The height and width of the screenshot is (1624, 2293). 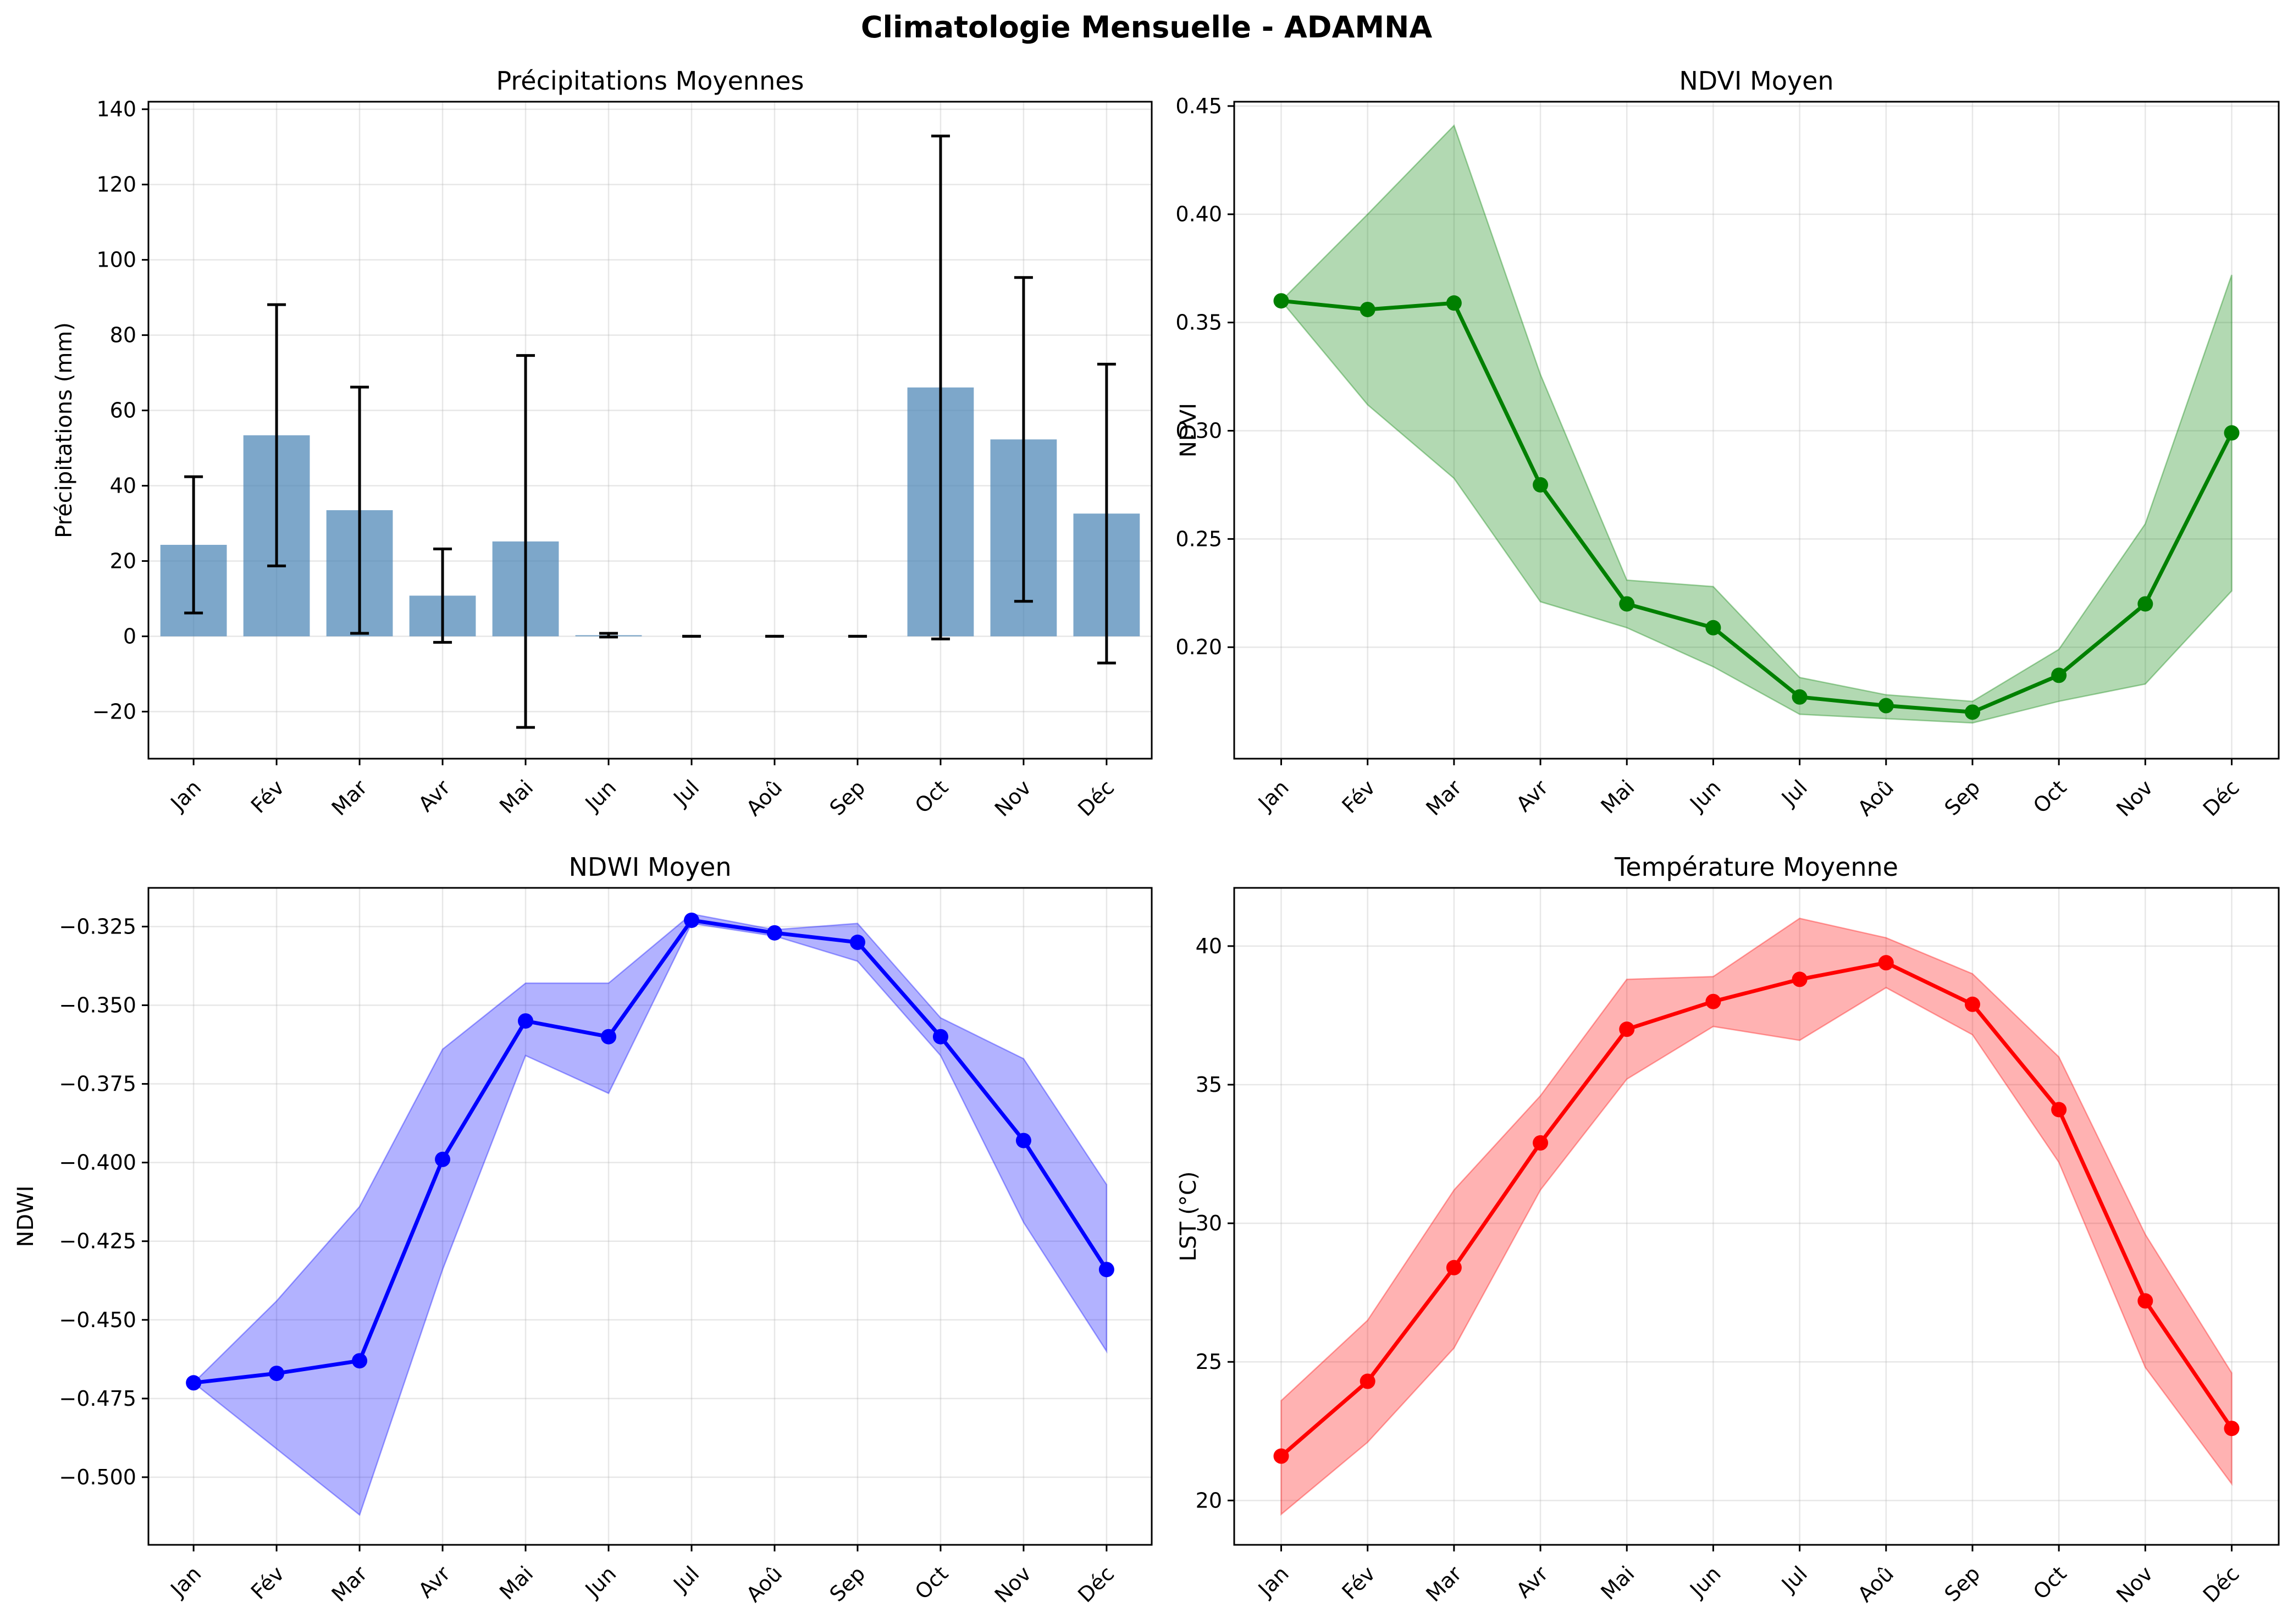 What do you see at coordinates (442, 596) in the screenshot?
I see `error-bar-Avr` at bounding box center [442, 596].